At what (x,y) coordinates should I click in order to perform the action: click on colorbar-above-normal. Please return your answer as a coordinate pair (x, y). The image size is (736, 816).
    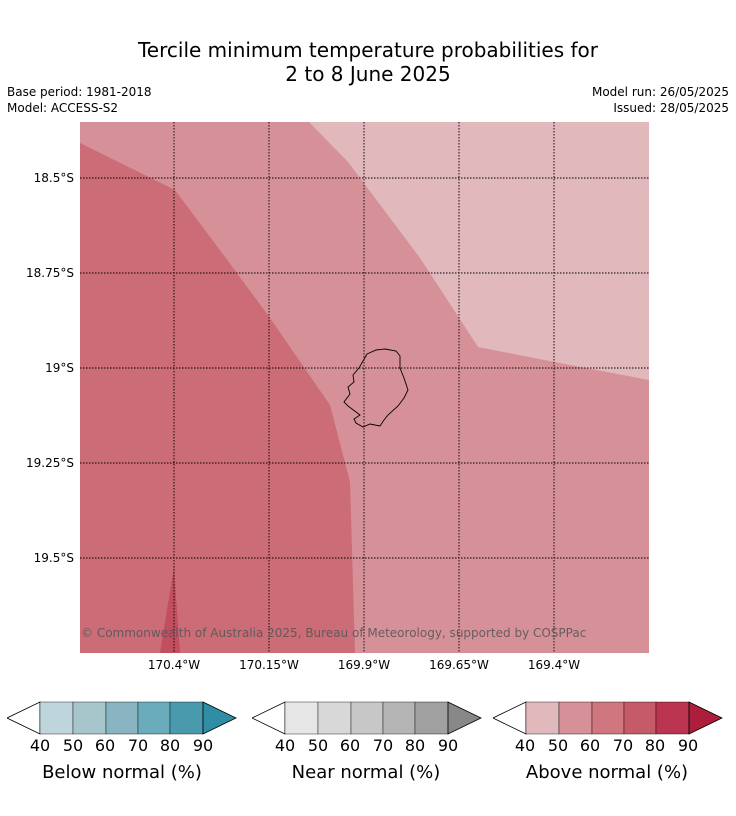
    Looking at the image, I should click on (608, 718).